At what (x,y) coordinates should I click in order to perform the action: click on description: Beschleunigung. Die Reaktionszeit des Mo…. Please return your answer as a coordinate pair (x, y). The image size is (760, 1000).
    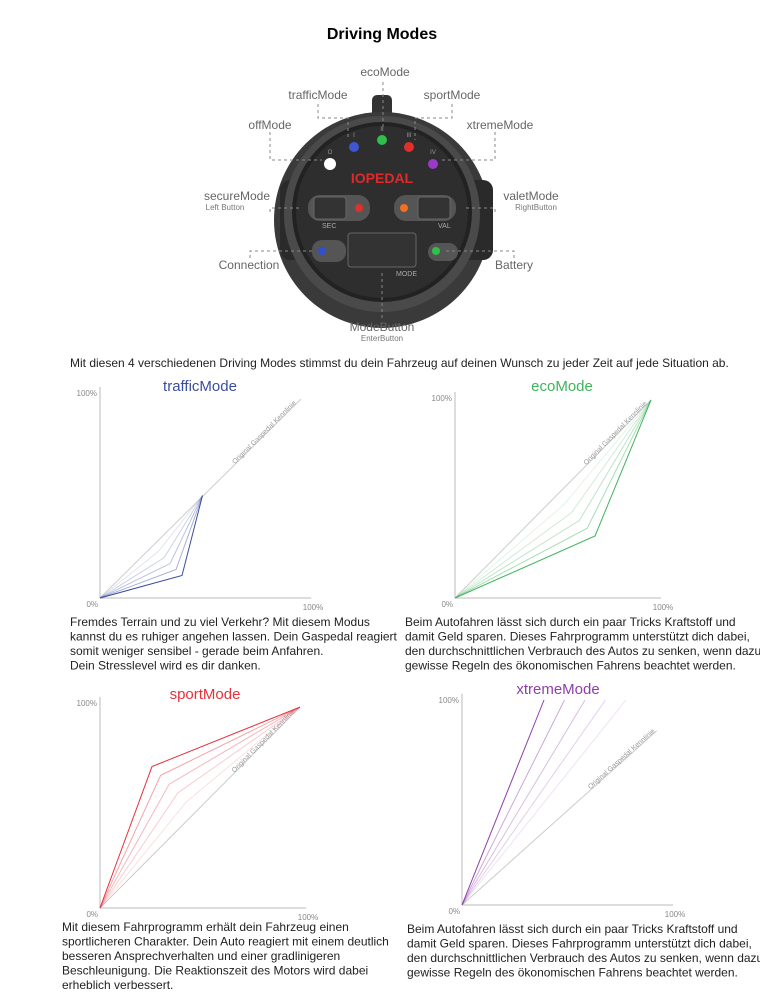
    Looking at the image, I should click on (215, 971).